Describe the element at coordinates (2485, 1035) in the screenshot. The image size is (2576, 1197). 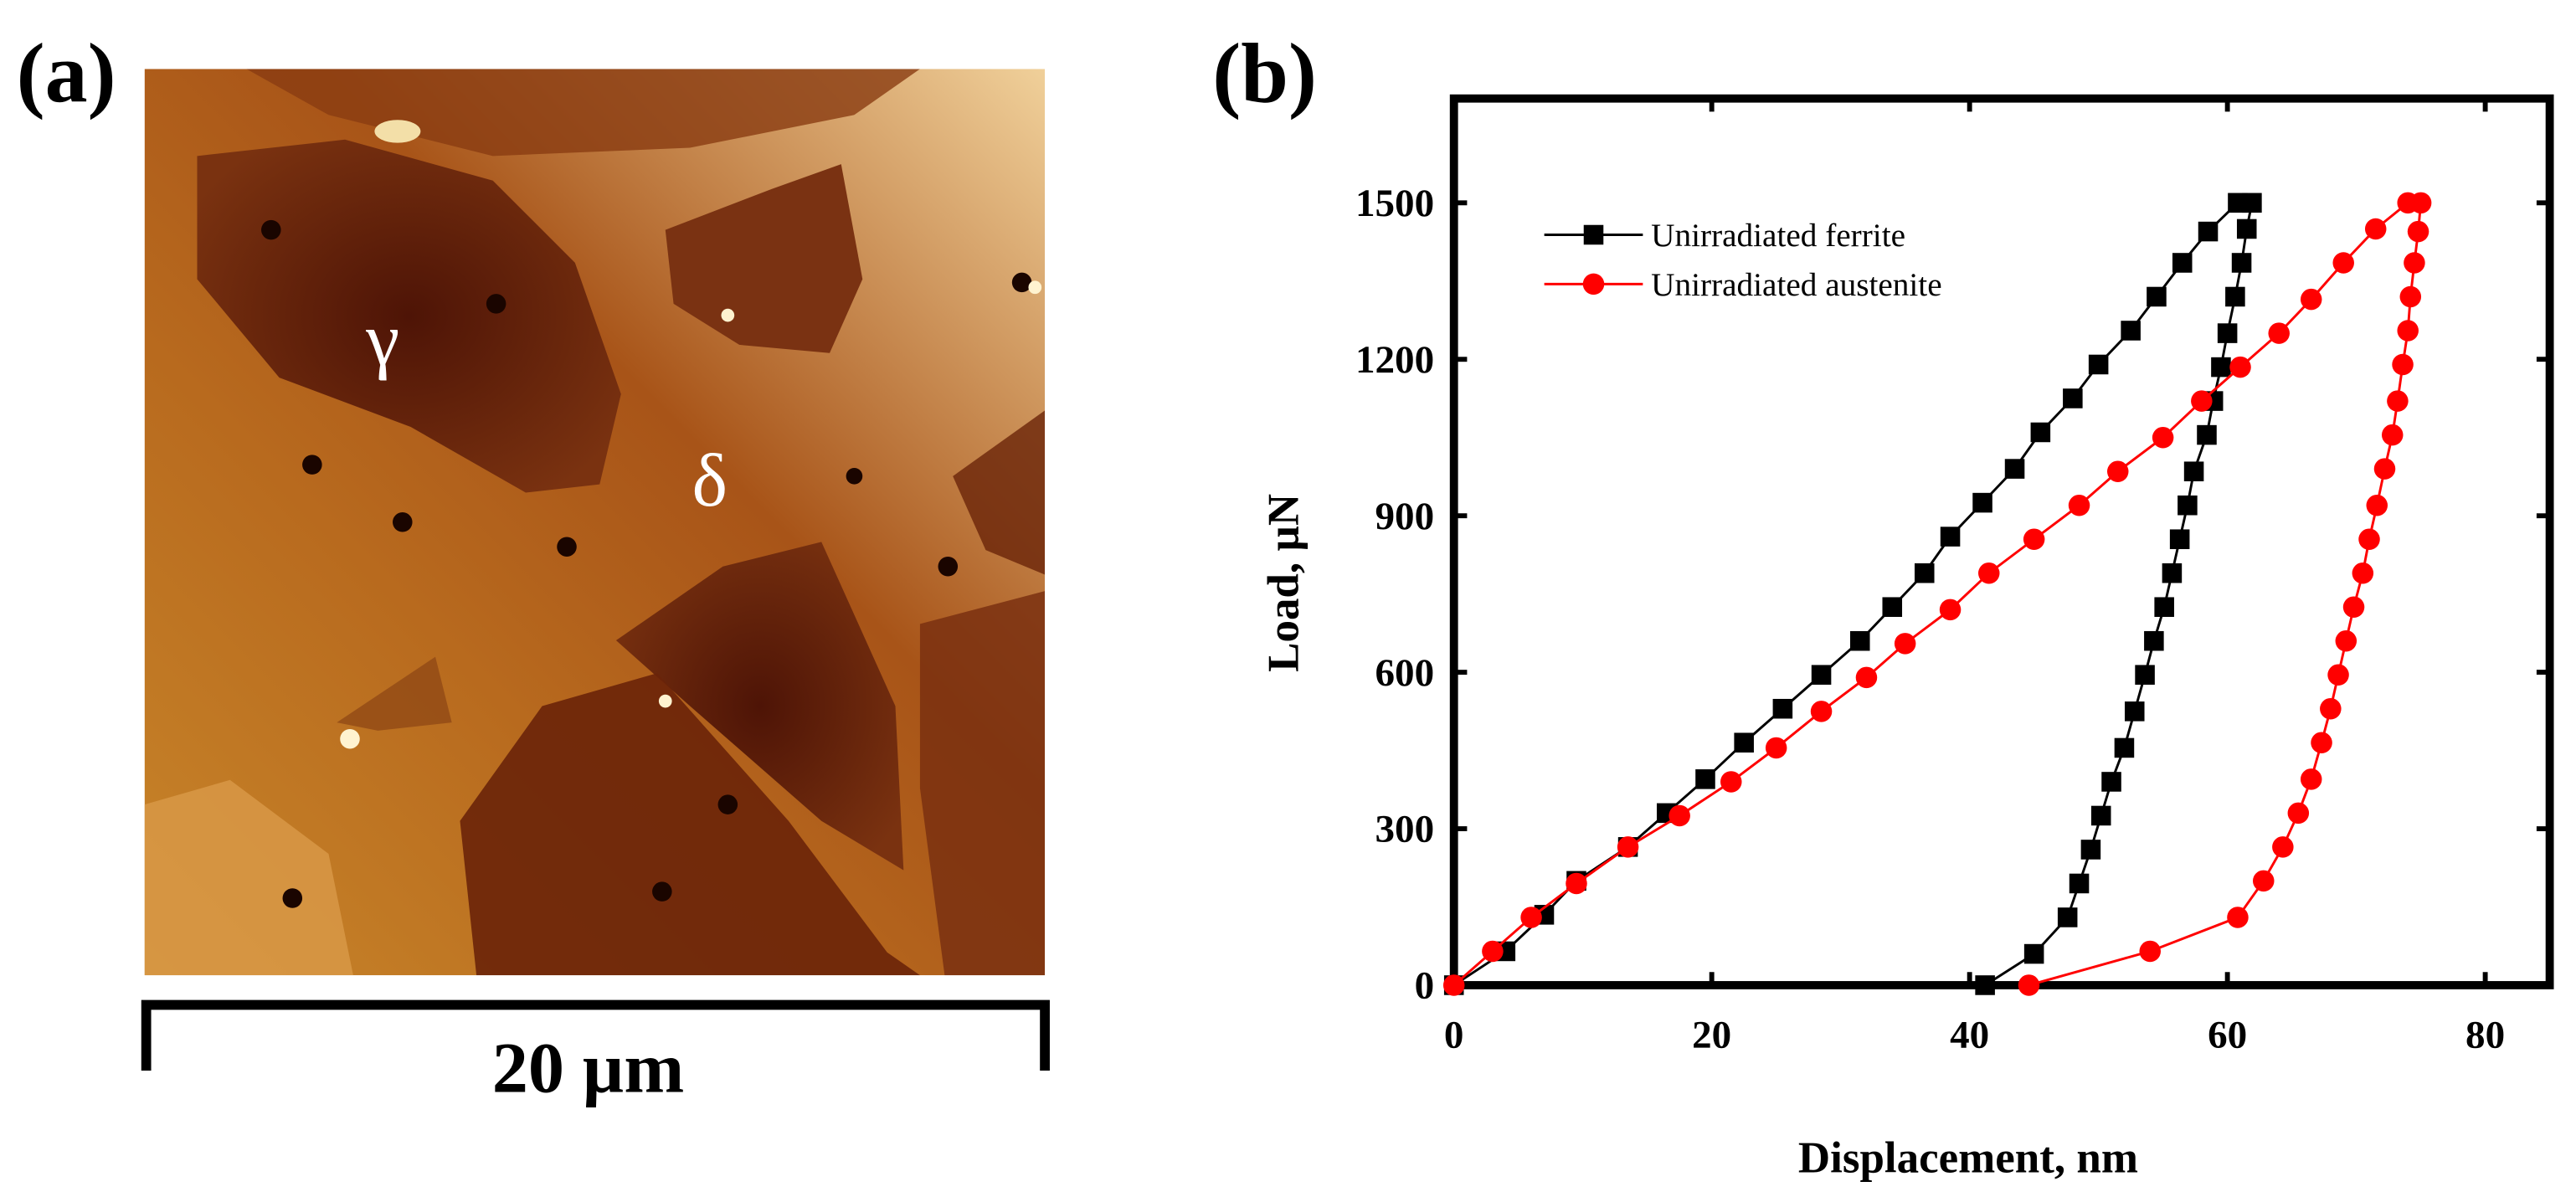
I see `x-tick-label: 80` at that location.